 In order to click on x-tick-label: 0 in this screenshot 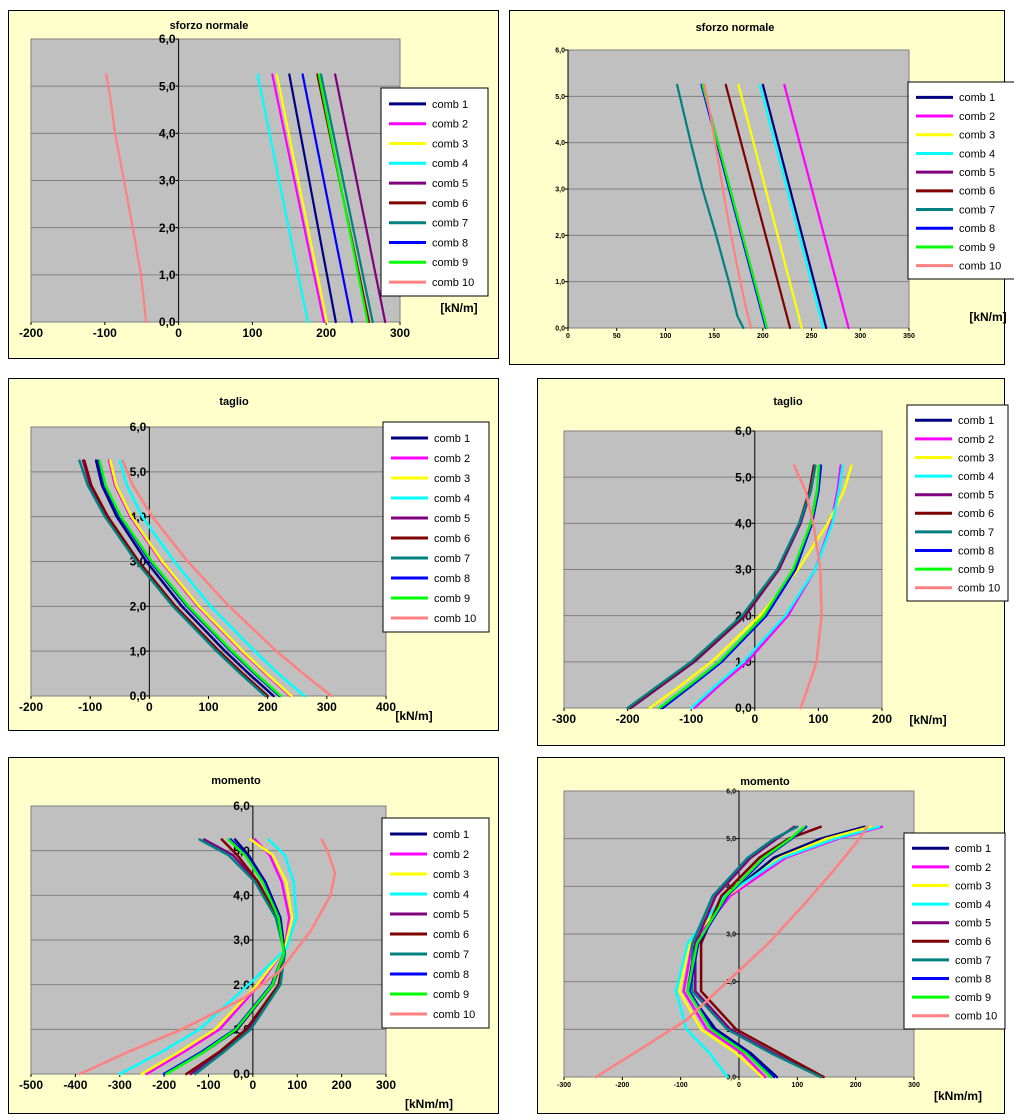, I will do `click(149, 707)`.